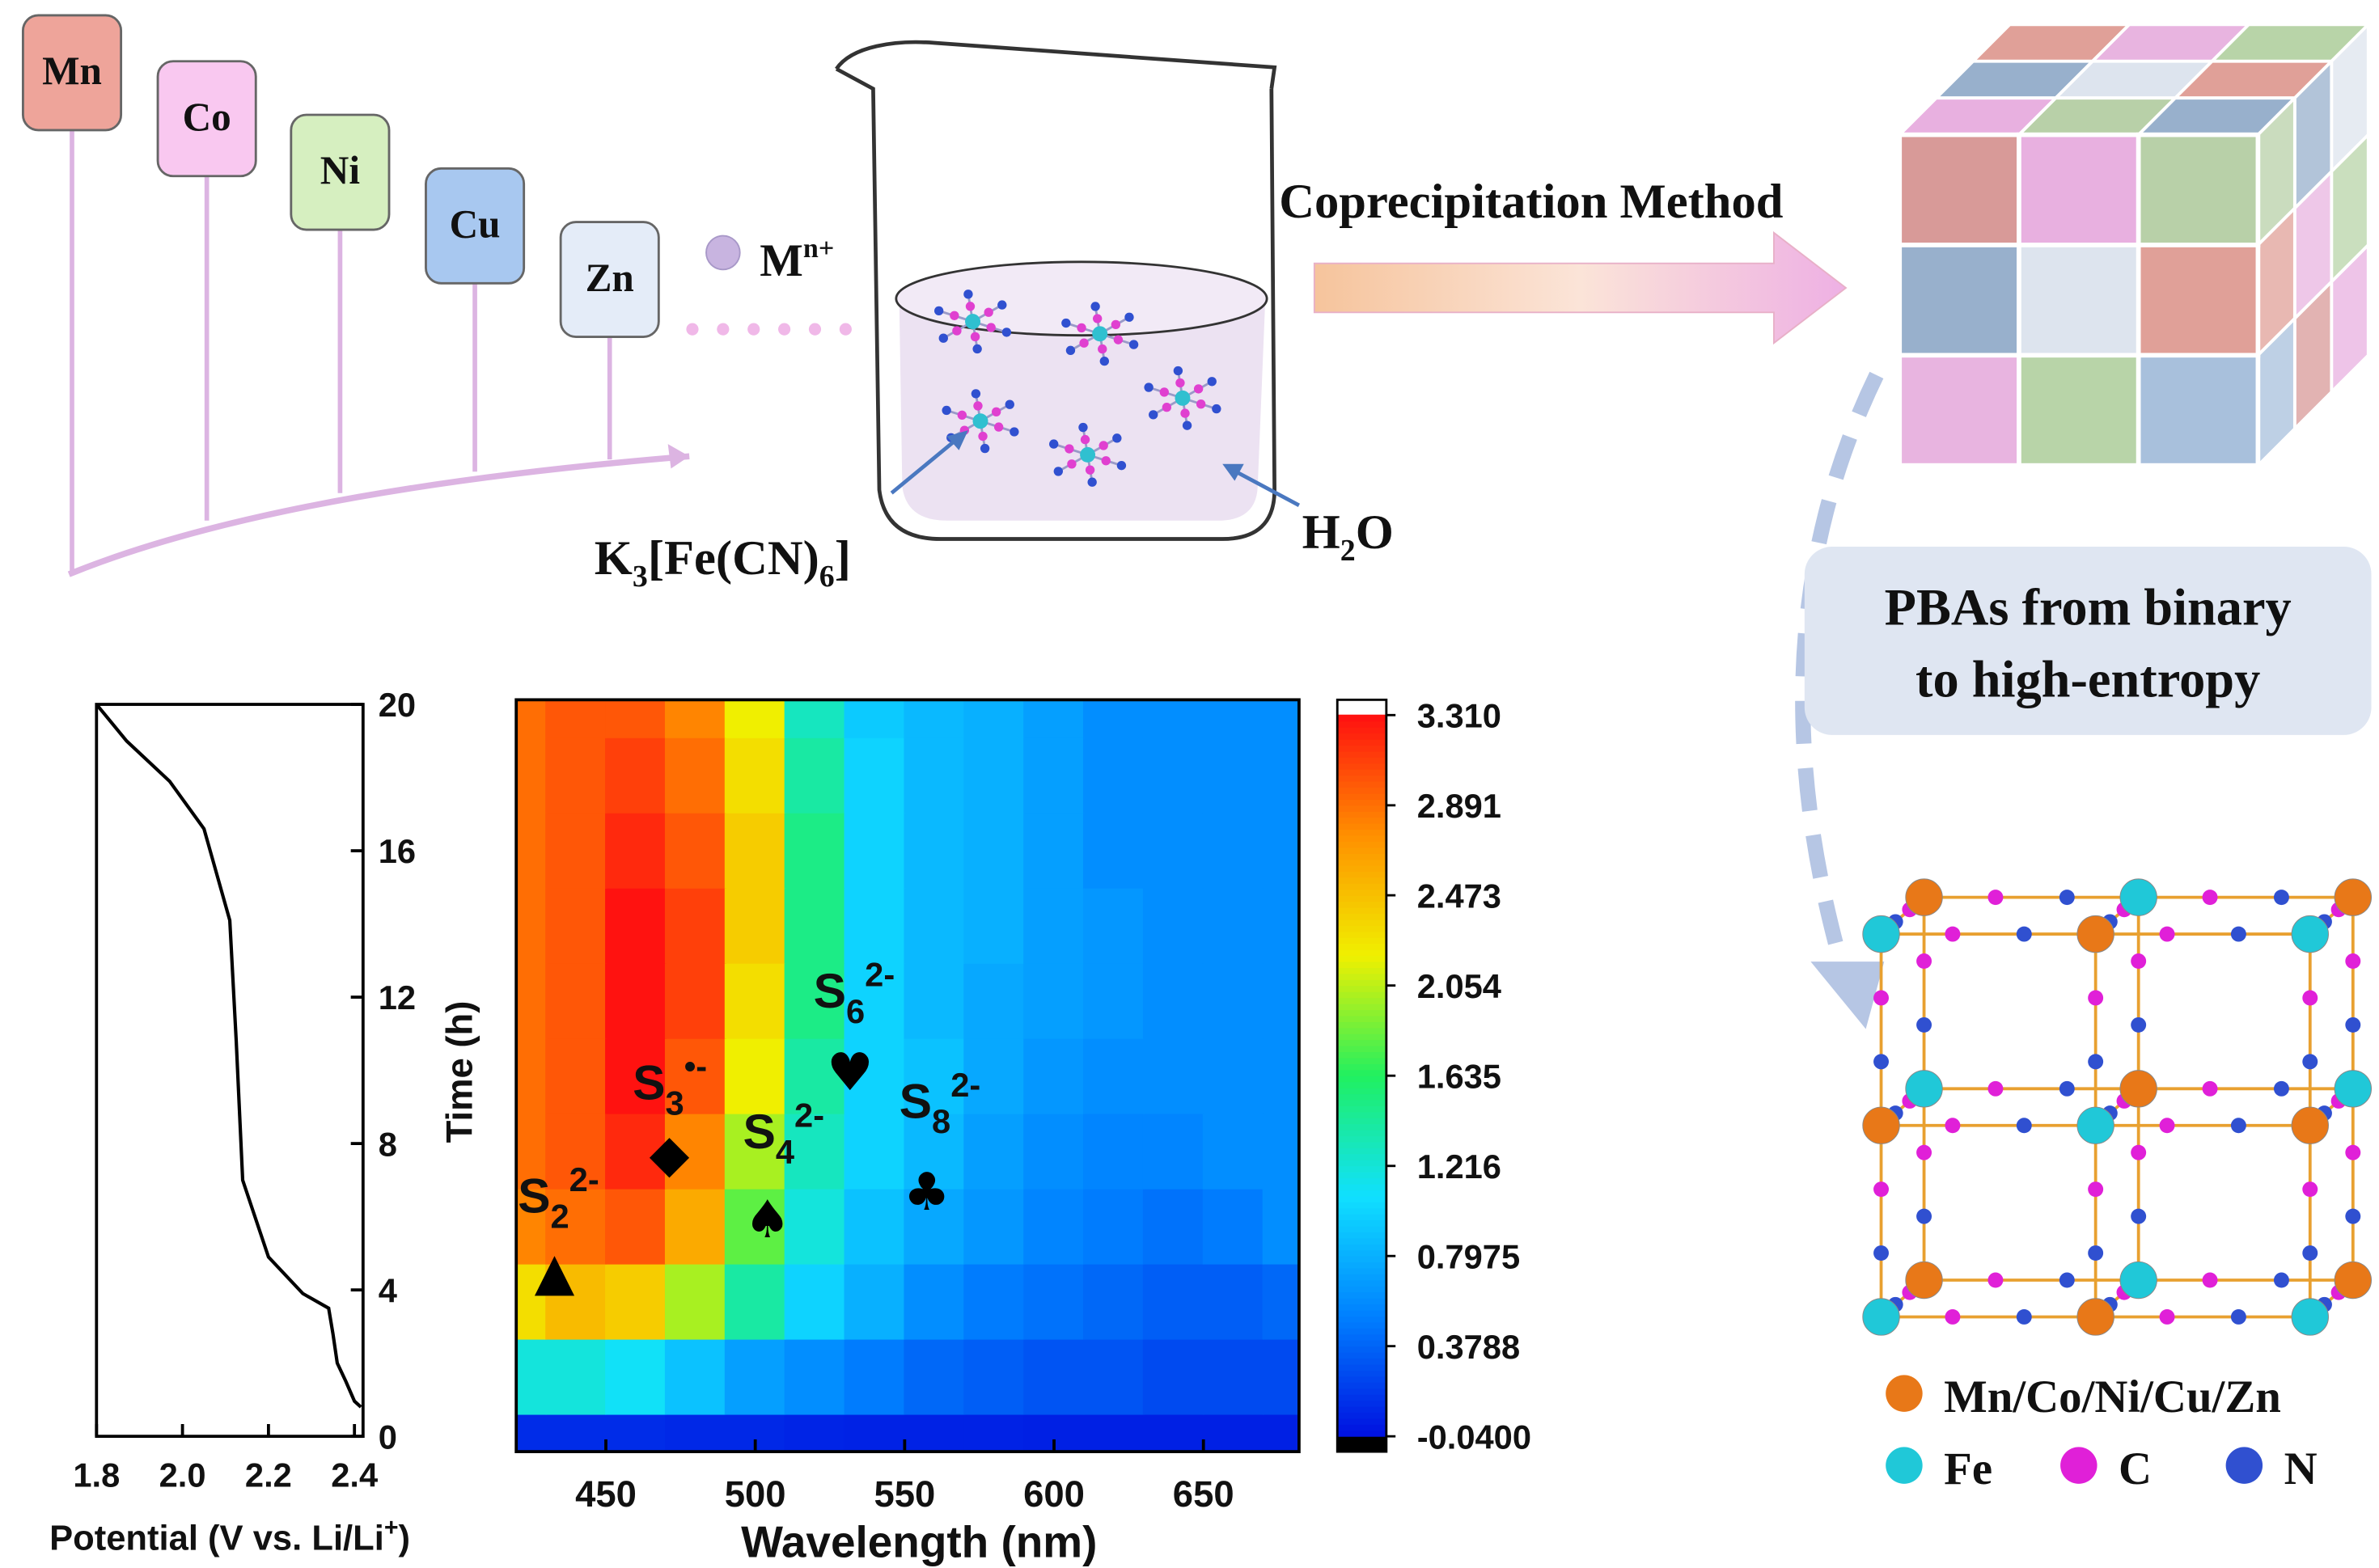 Image resolution: width=2379 pixels, height=1568 pixels. What do you see at coordinates (2198, 189) in the screenshot?
I see `cube-front` at bounding box center [2198, 189].